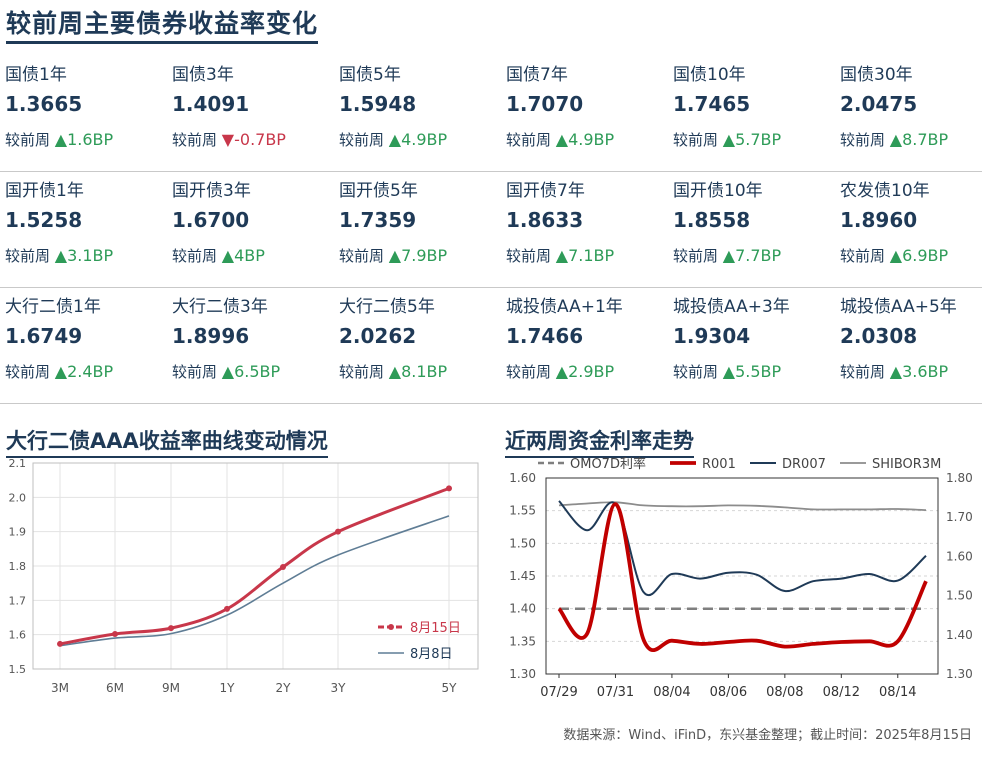  What do you see at coordinates (727, 371) in the screenshot?
I see `bond-change: 较前周 ▲5.5BP` at bounding box center [727, 371].